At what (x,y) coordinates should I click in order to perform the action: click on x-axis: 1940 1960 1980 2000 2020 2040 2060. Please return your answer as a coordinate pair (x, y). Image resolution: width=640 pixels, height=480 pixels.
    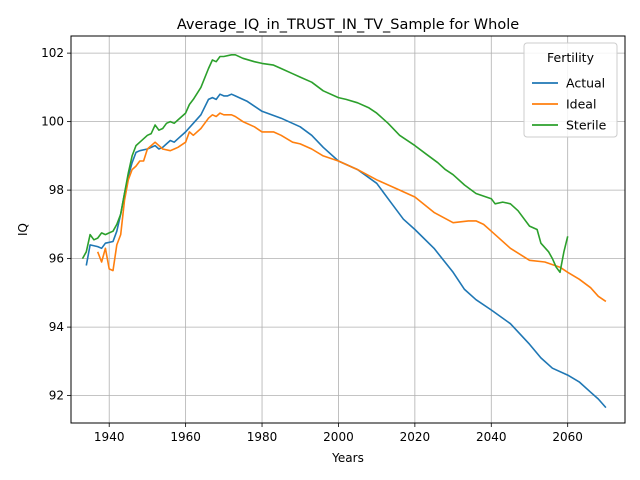
    Looking at the image, I should click on (338, 433).